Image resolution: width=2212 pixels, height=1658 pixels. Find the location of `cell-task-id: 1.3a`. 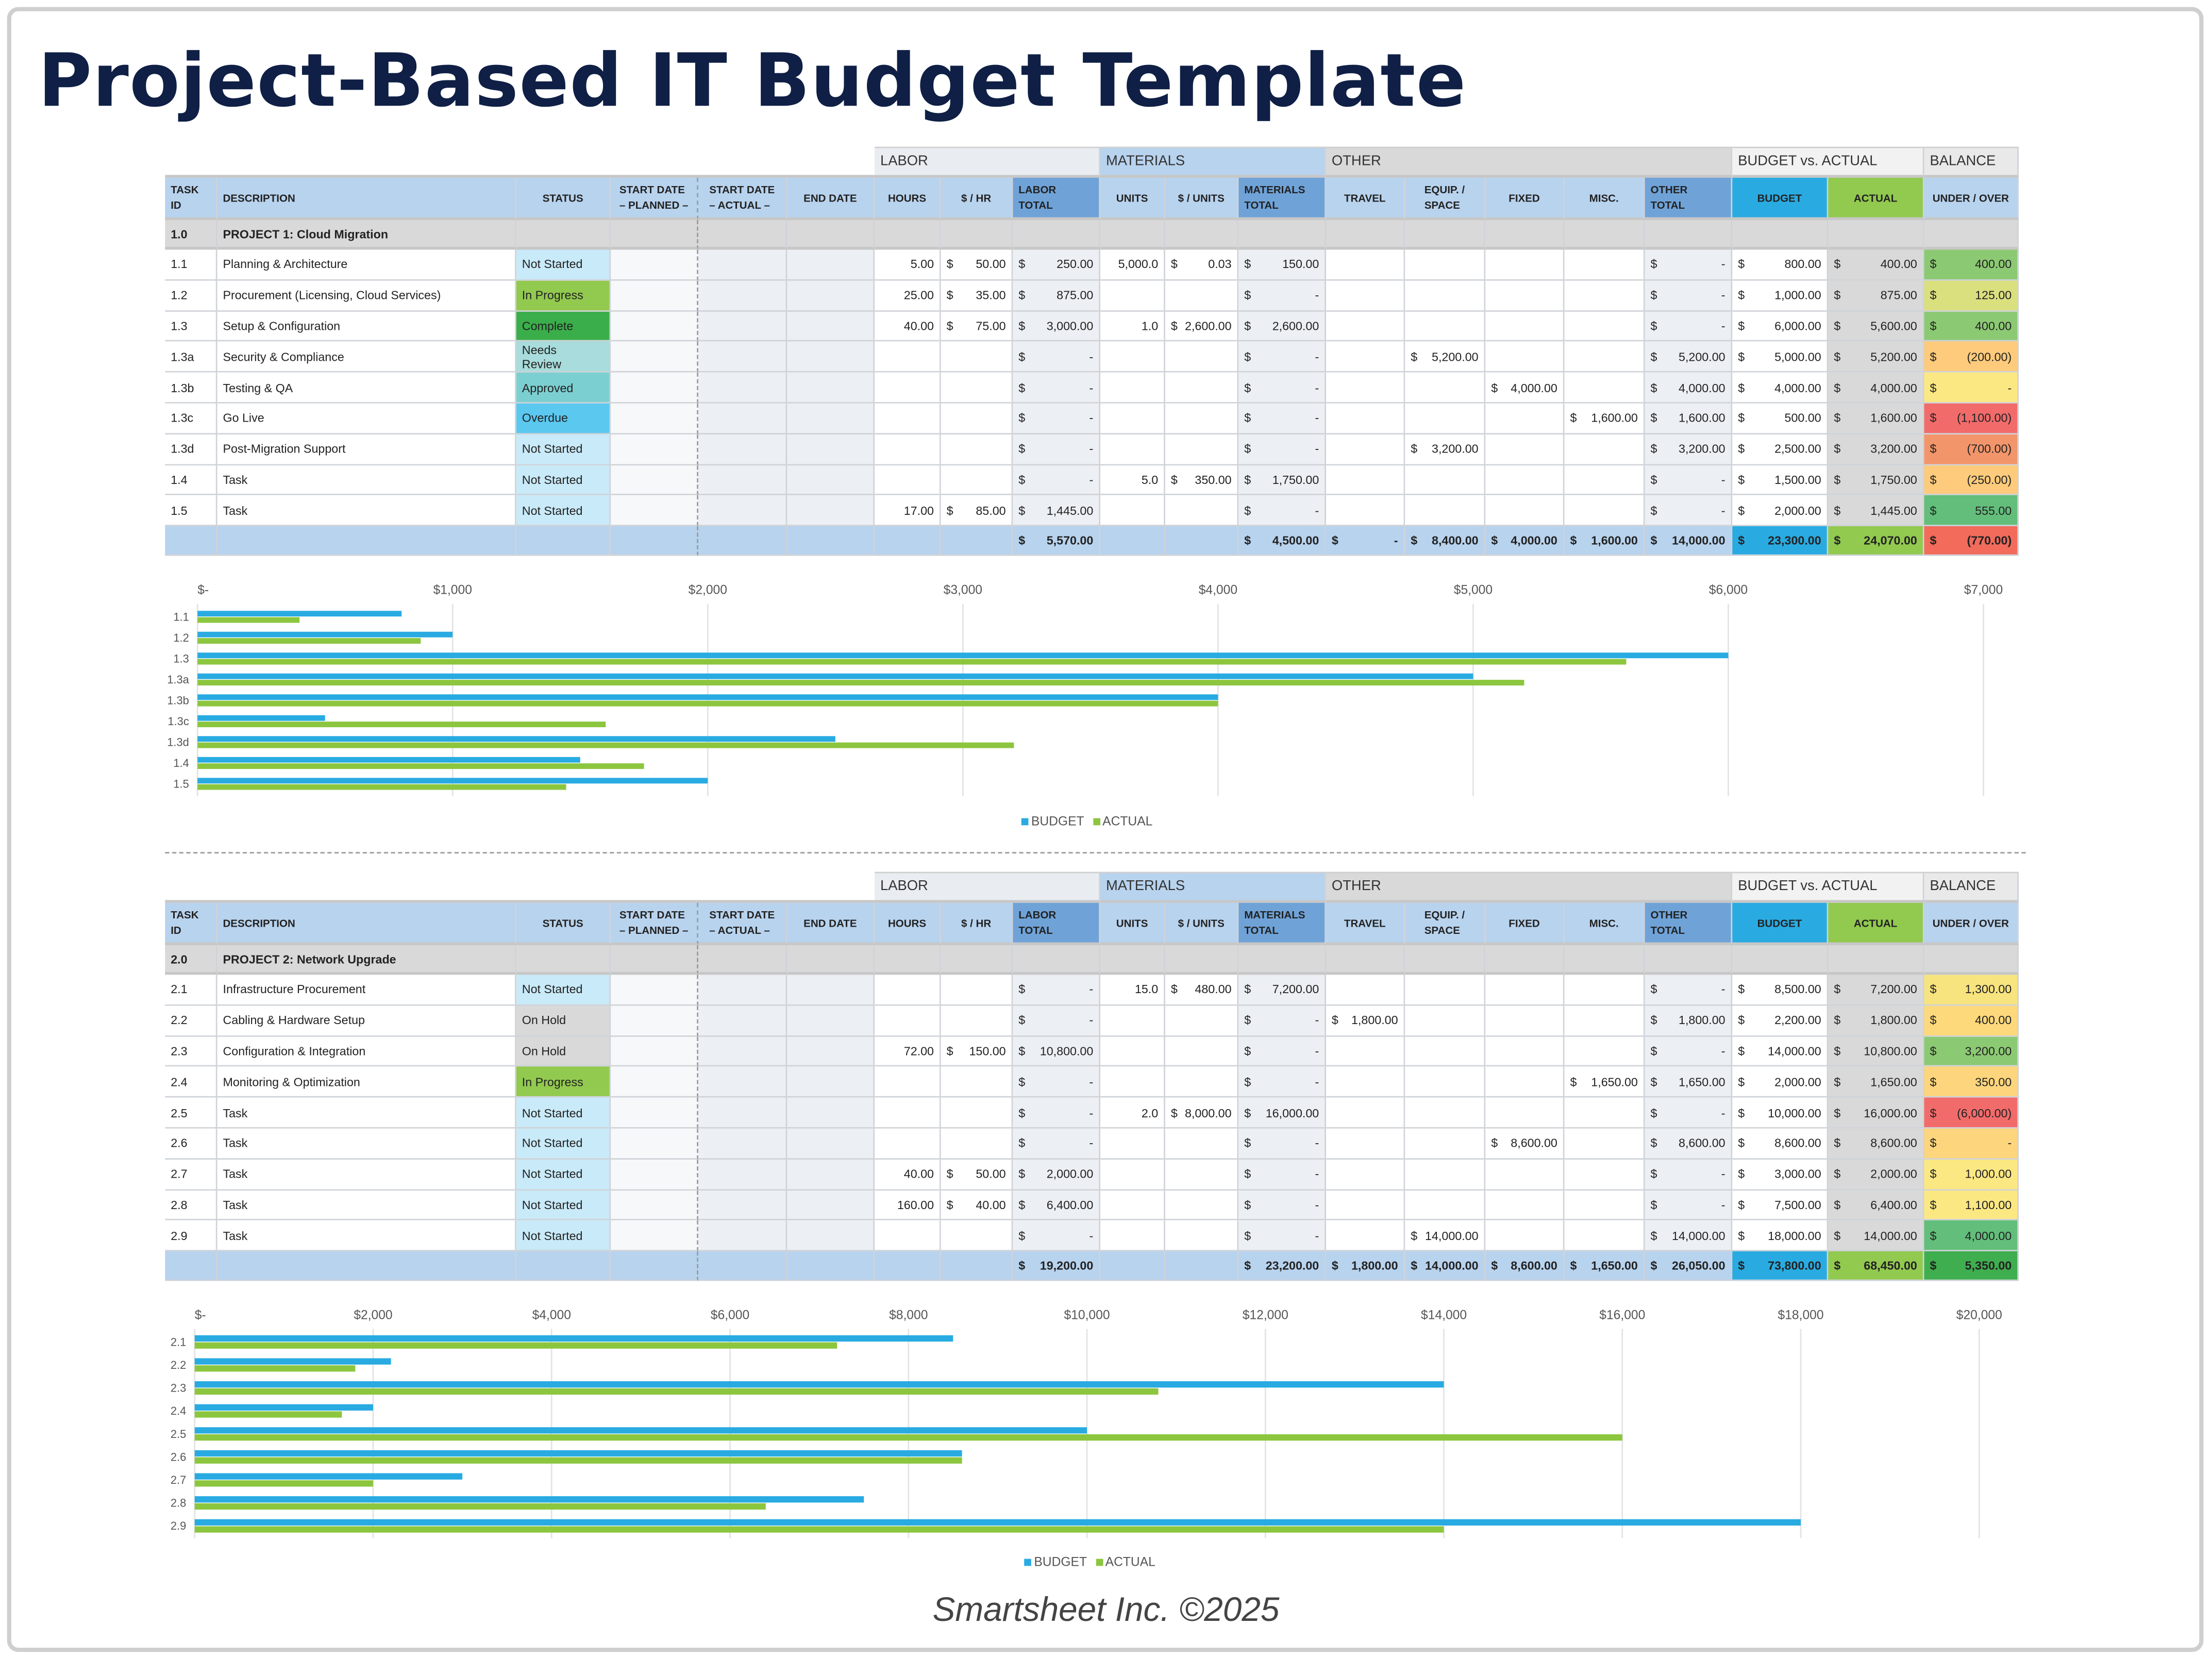

cell-task-id: 1.3a is located at coordinates (191, 358).